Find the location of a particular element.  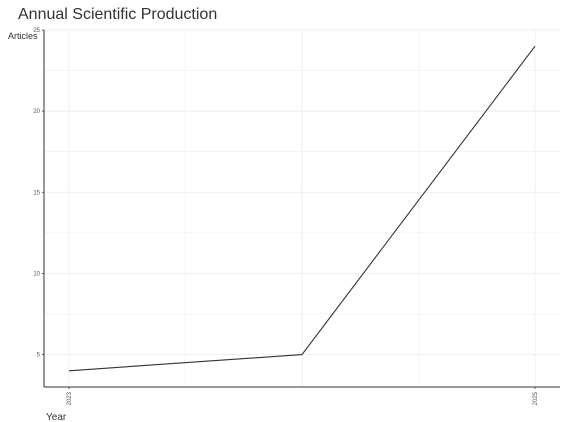

y-tick-label: 10 is located at coordinates (36, 274).